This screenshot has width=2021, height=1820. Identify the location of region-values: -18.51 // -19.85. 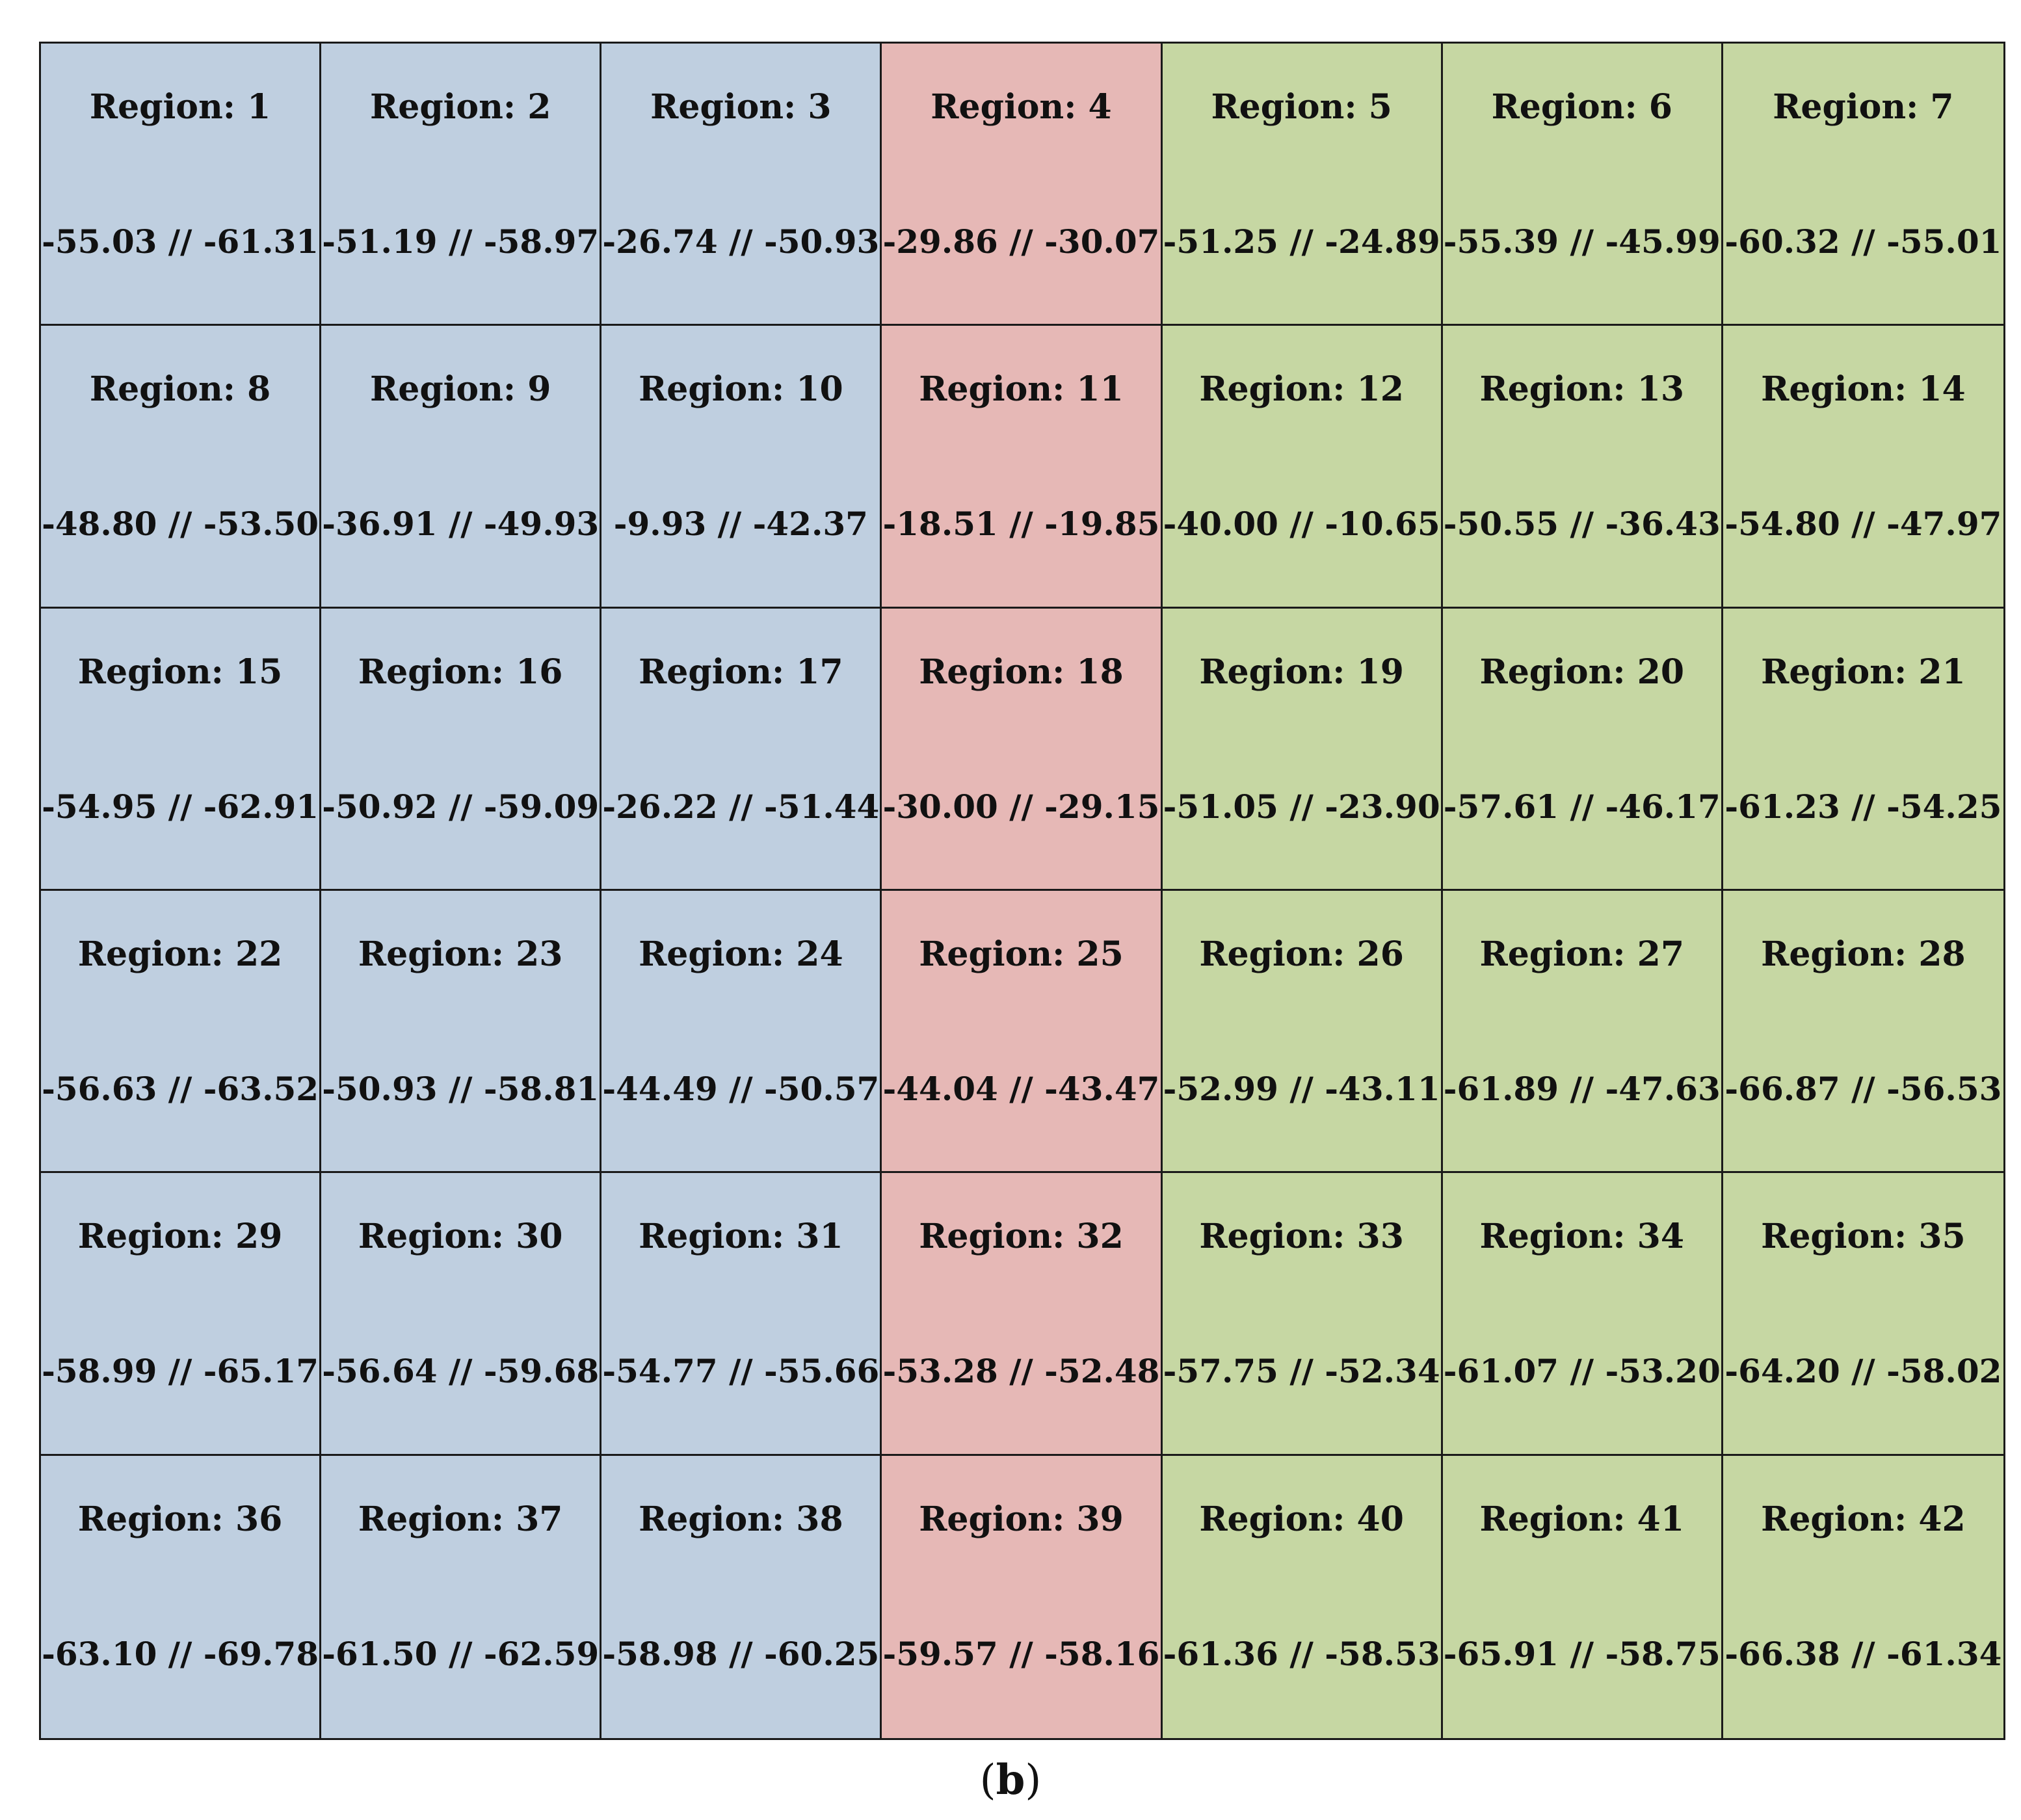
(1021, 525).